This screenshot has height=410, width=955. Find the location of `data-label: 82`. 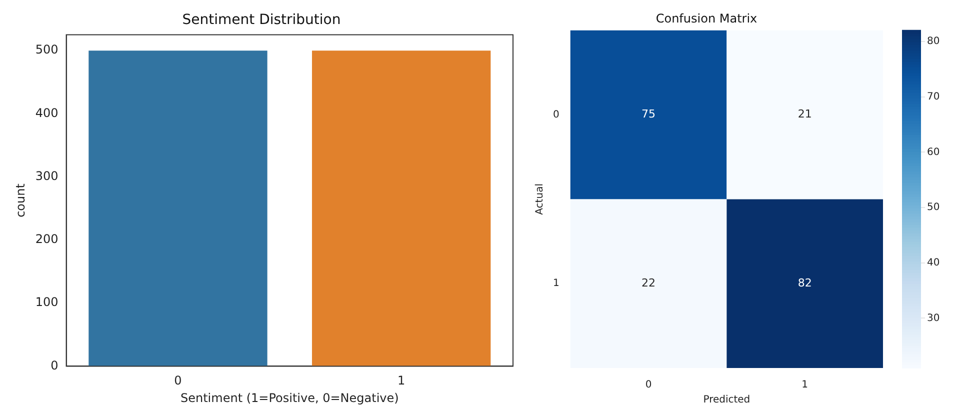

data-label: 82 is located at coordinates (805, 283).